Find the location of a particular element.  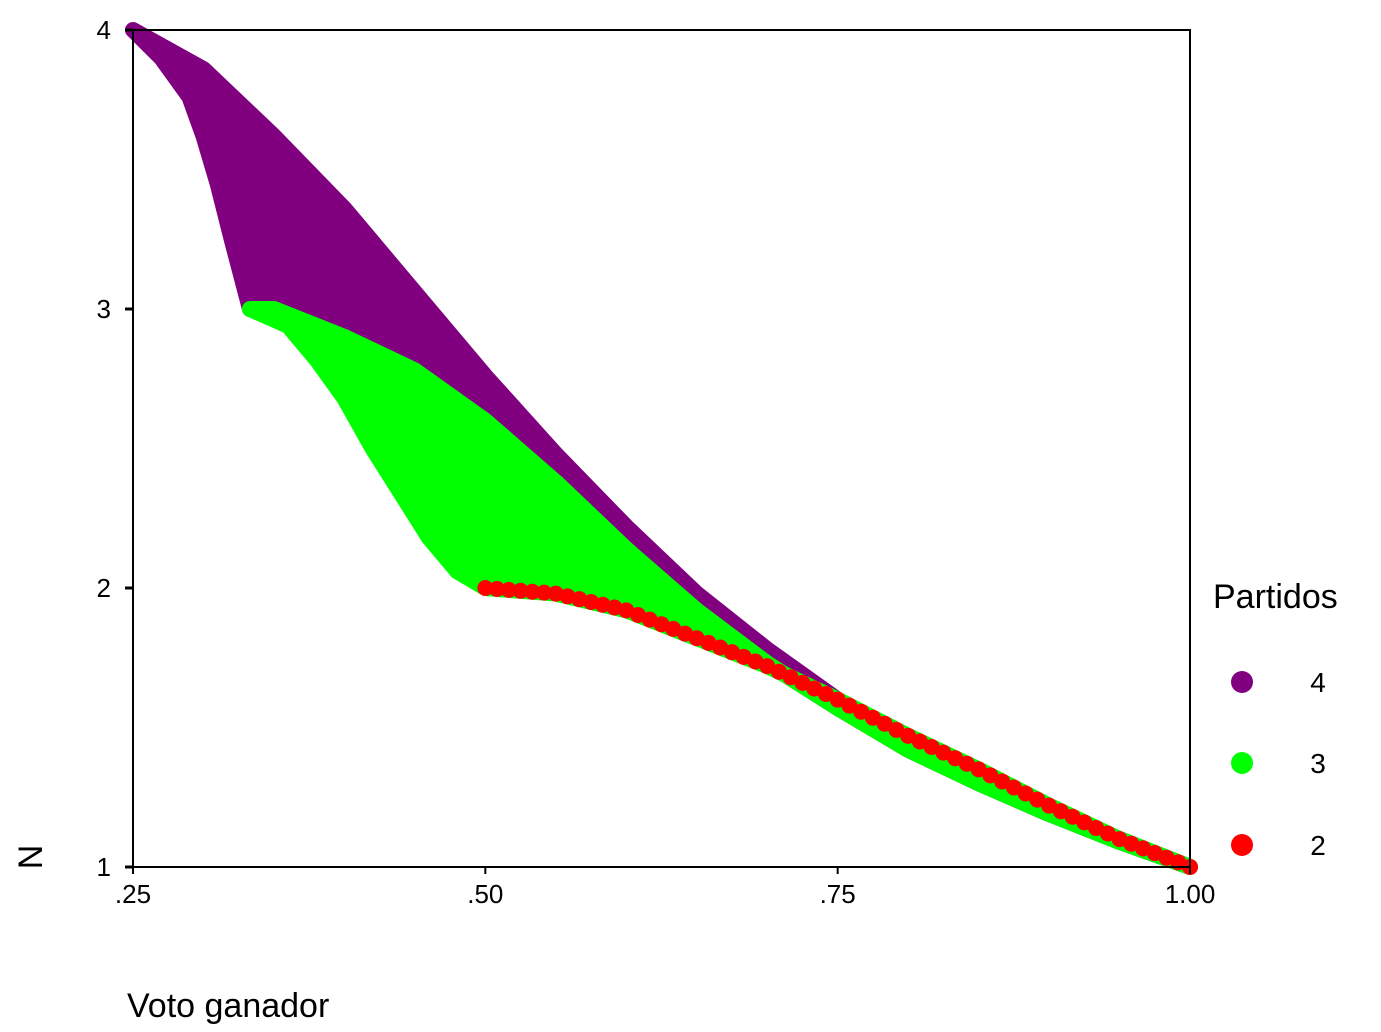

x-tick-label: .25 is located at coordinates (133, 894).